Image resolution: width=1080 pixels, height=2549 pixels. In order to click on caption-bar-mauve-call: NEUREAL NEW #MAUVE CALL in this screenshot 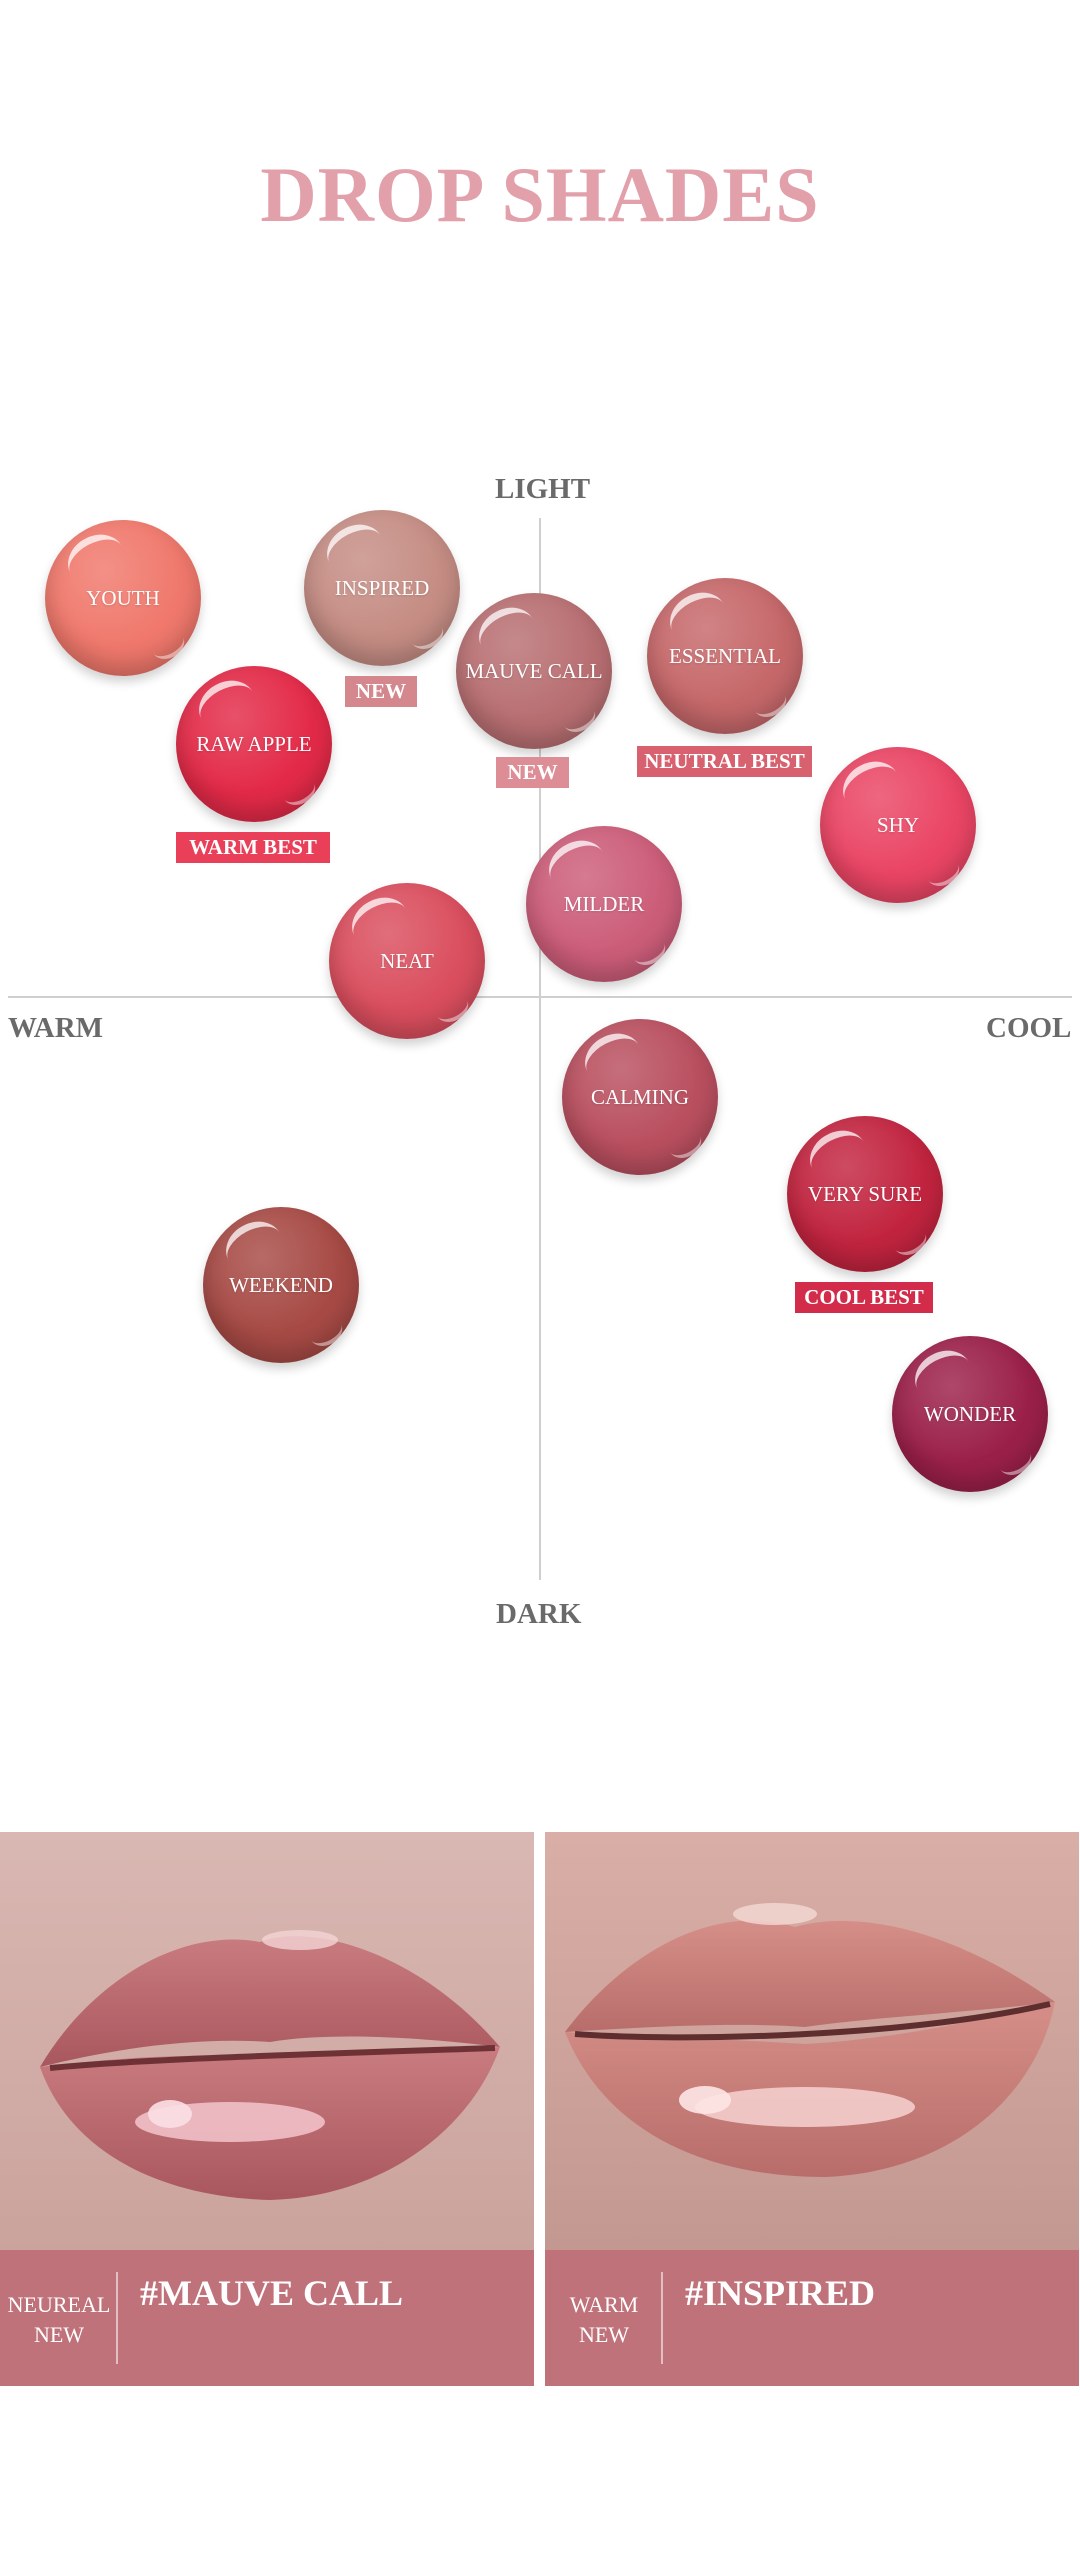, I will do `click(267, 2318)`.